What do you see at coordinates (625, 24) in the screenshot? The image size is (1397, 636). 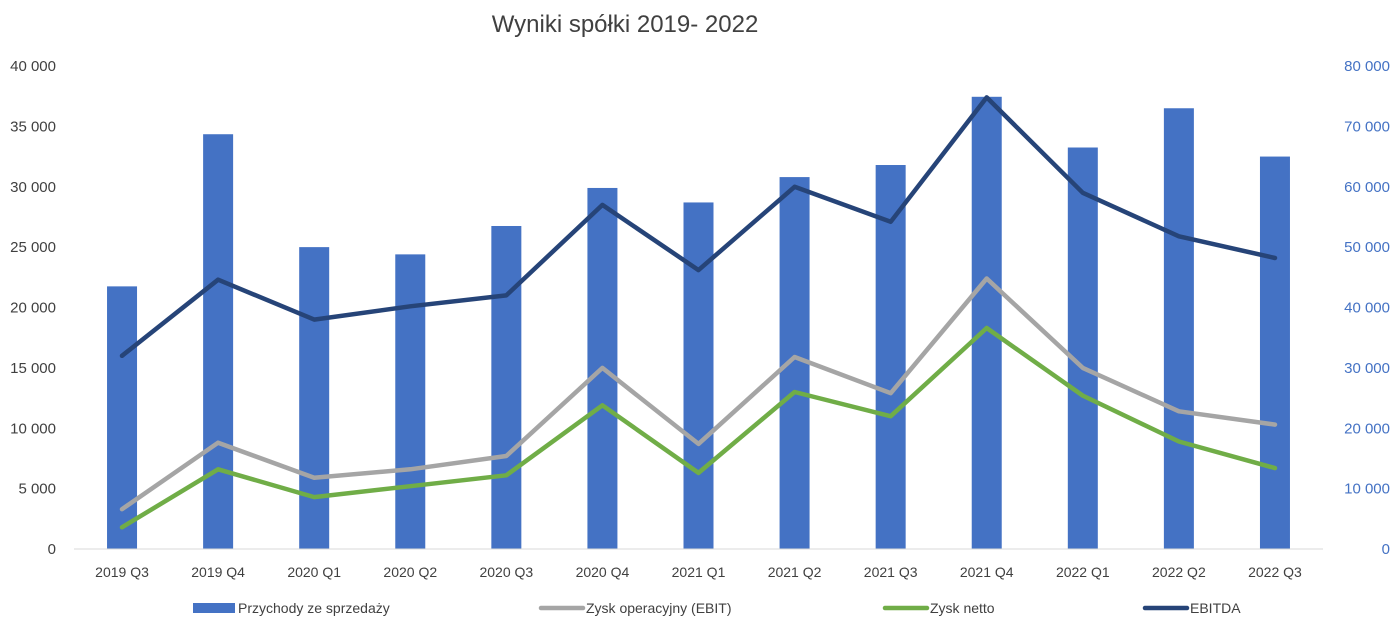 I see `chart-title: Wyniki spółki 2019- 2022` at bounding box center [625, 24].